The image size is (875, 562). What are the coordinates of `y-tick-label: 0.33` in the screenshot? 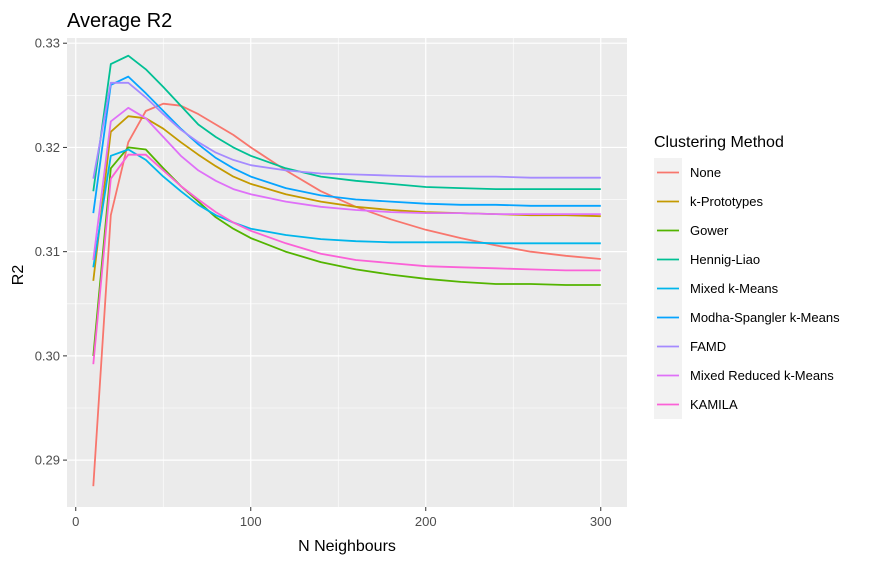 It's located at (47, 43).